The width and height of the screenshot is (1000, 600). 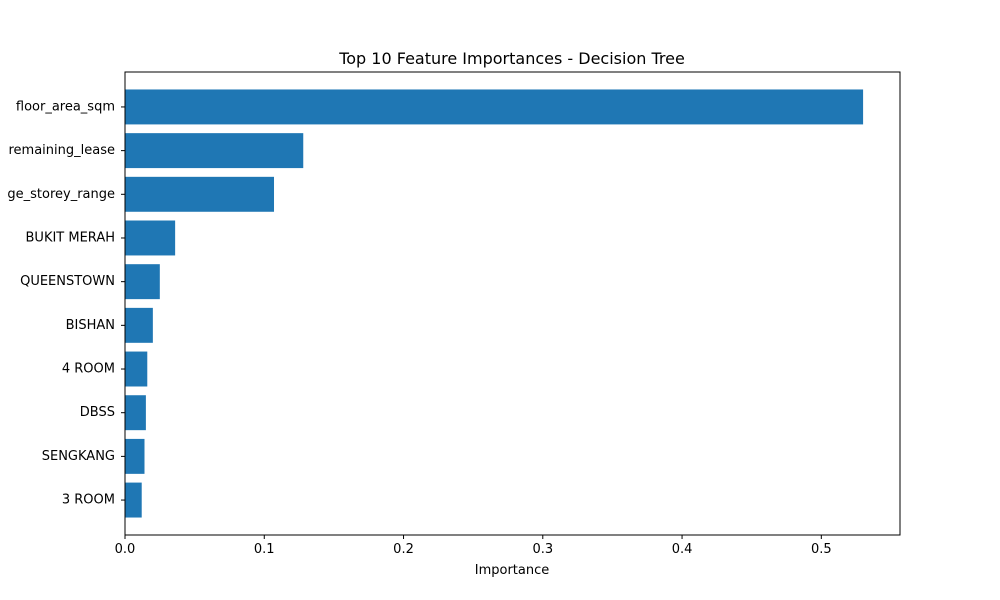 I want to click on bar-bishan, so click(x=139, y=325).